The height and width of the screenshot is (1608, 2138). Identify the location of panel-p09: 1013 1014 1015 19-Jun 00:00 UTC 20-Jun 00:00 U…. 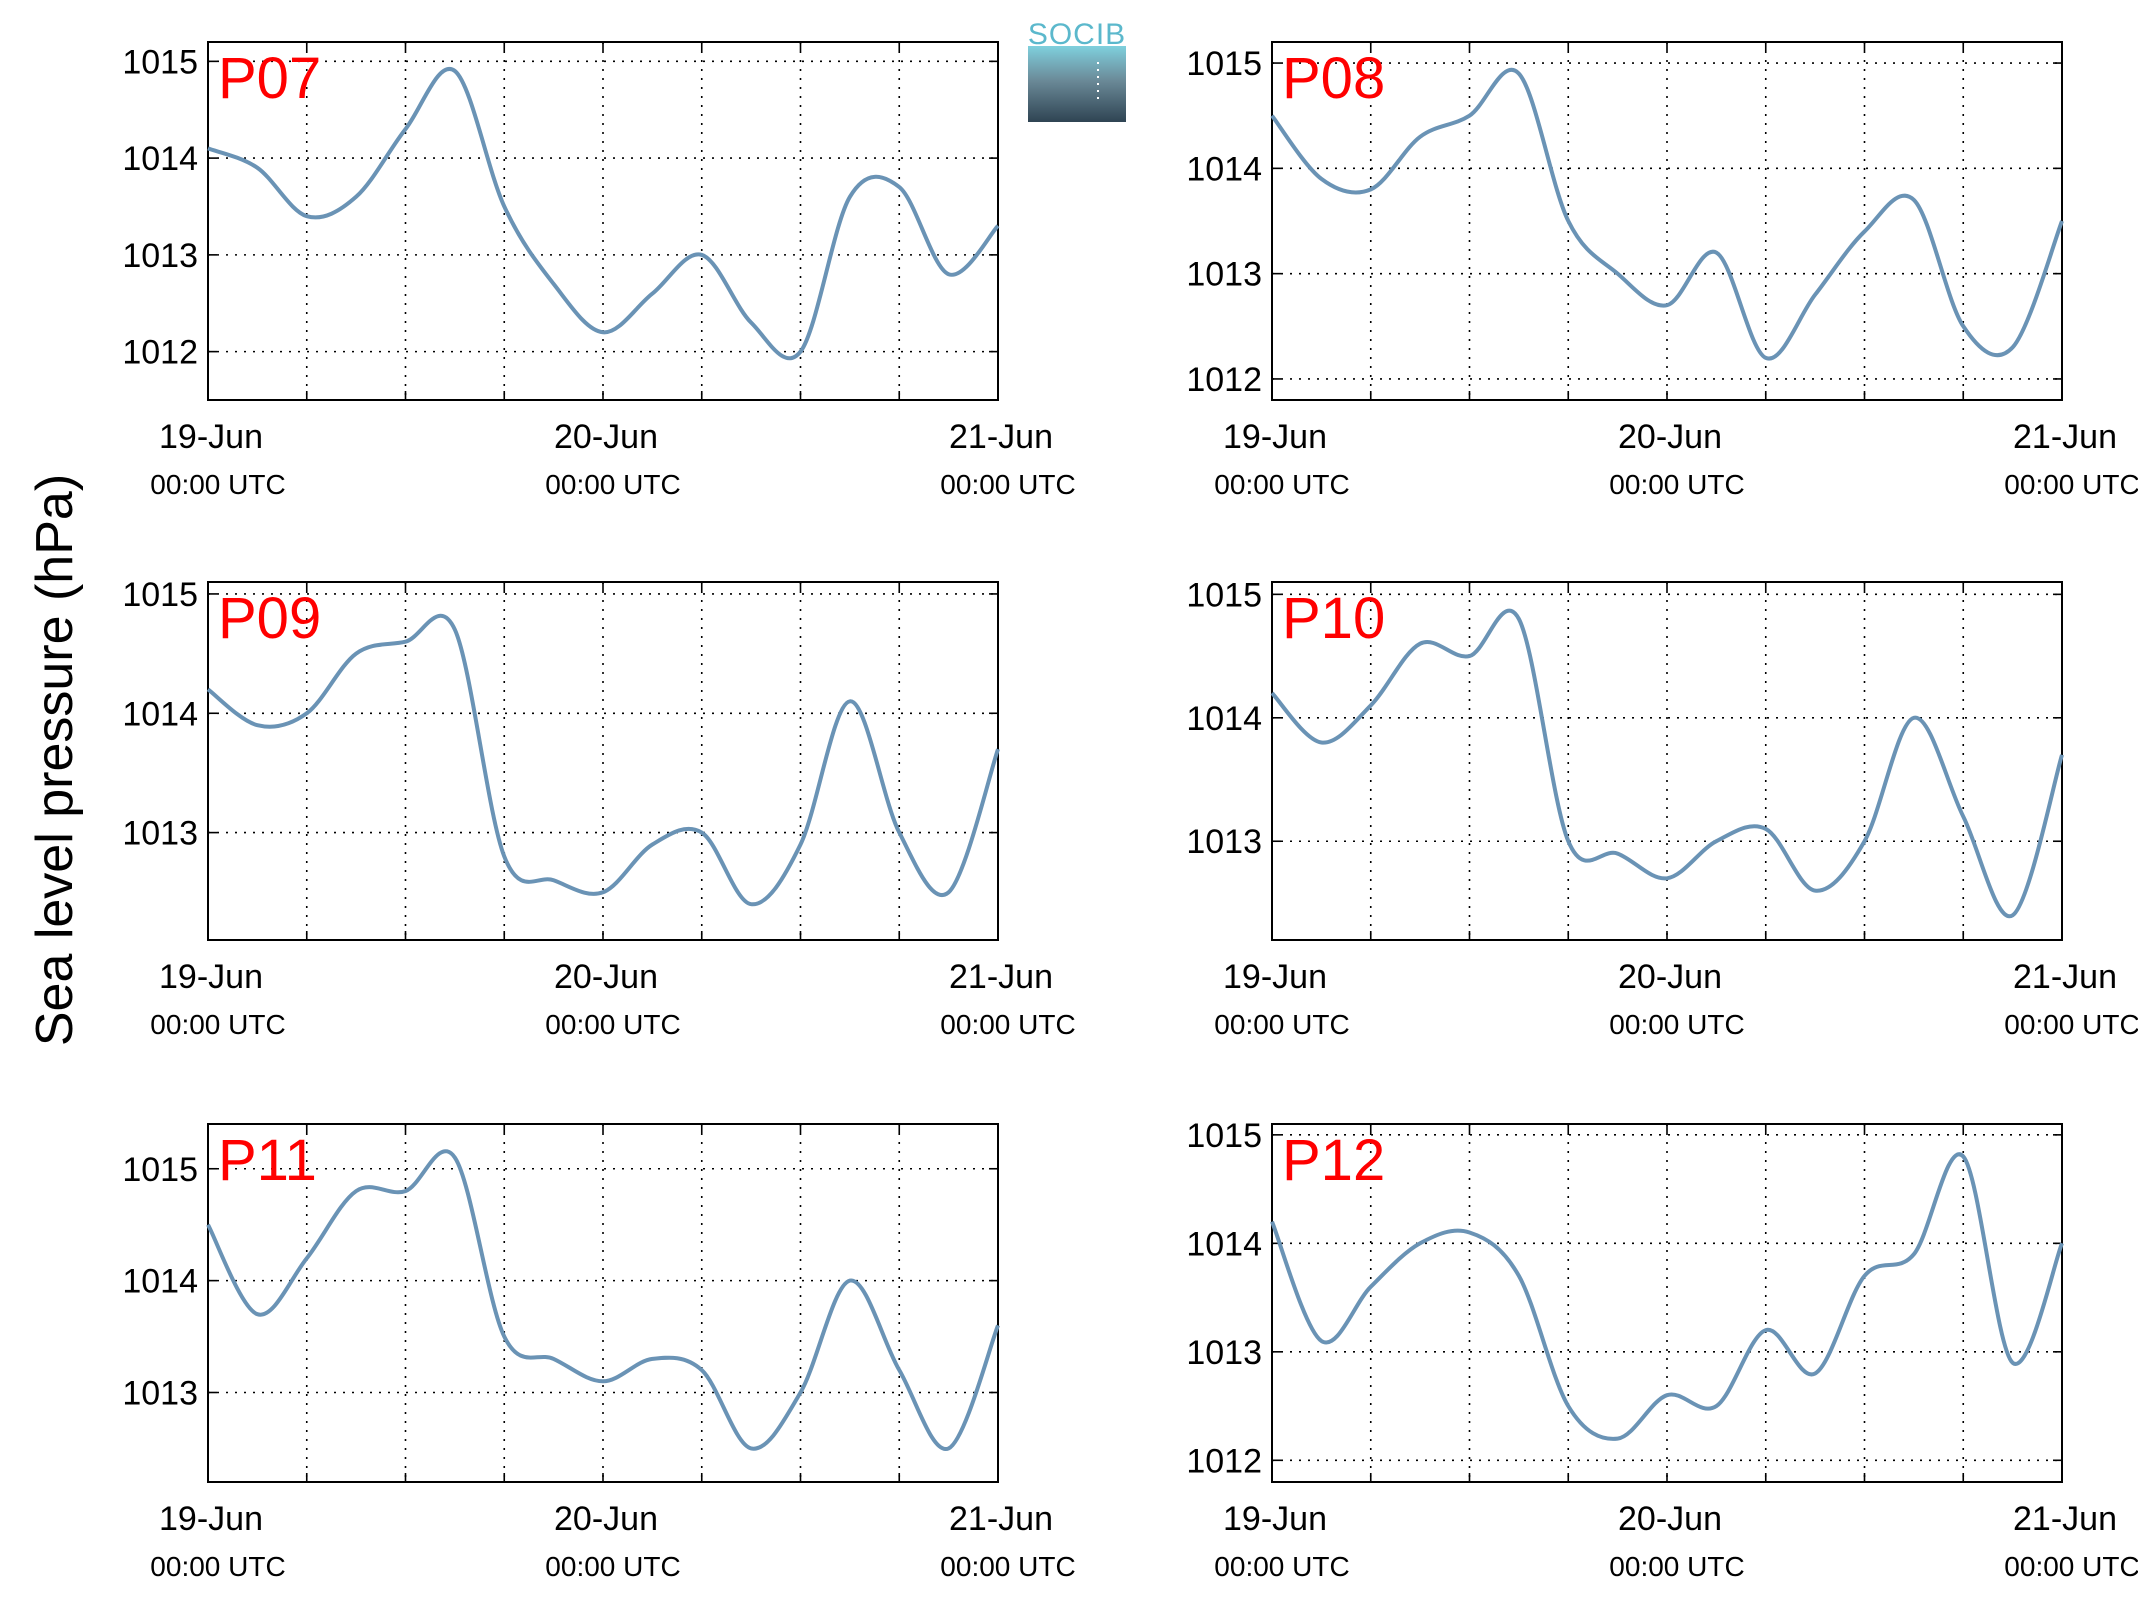
(598, 808).